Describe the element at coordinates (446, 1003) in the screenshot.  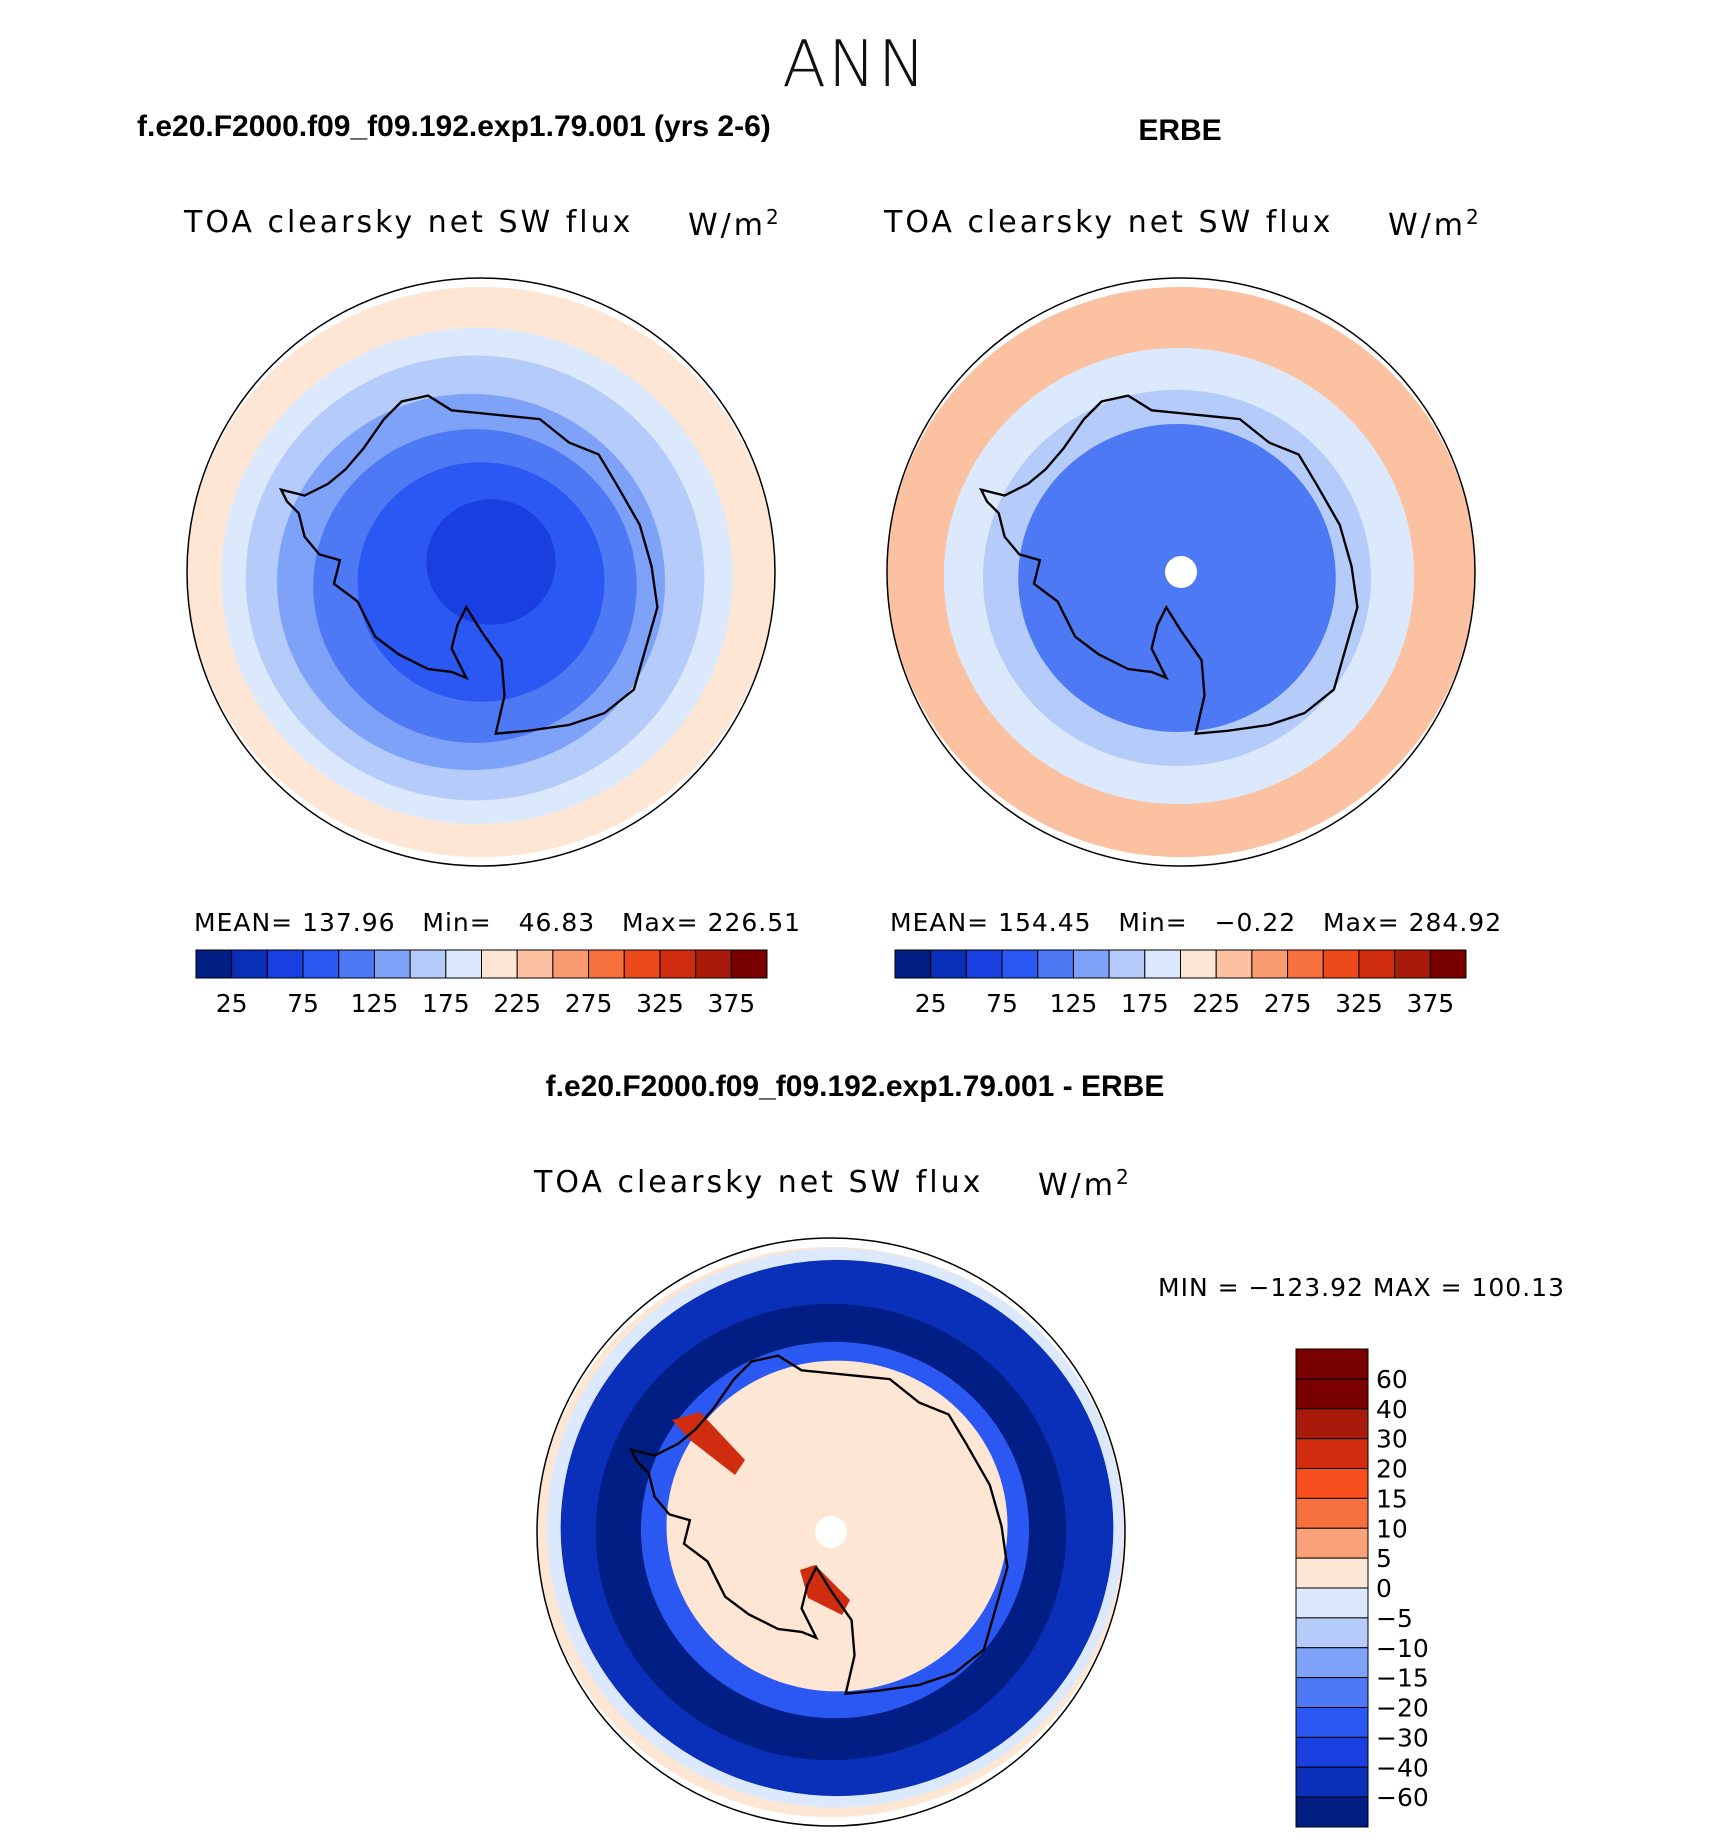
I see `colorbar-tick-label-0-3: 175` at that location.